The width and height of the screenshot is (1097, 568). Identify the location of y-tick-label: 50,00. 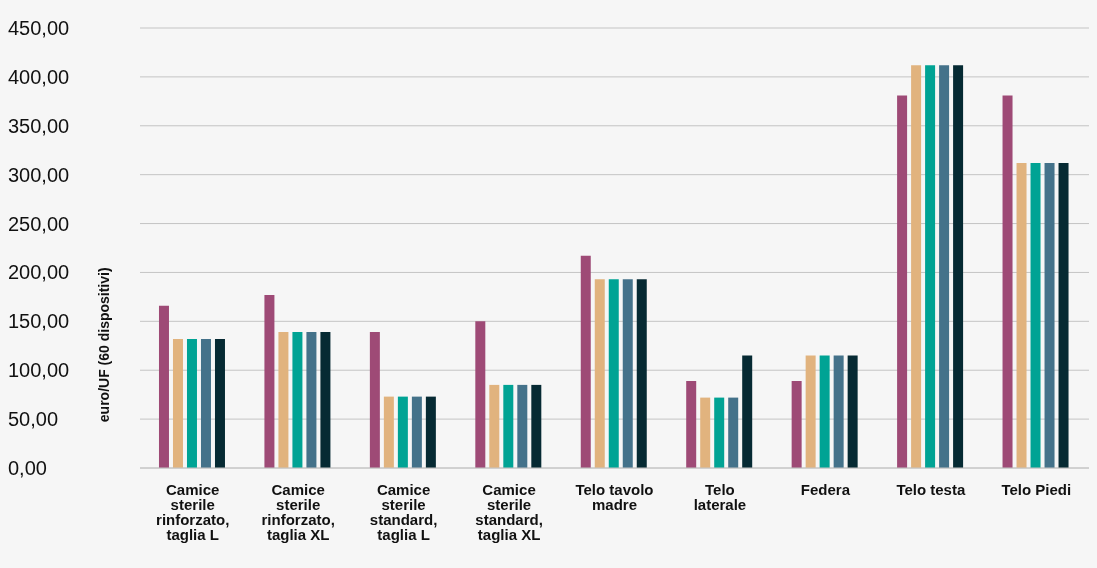
(33, 419).